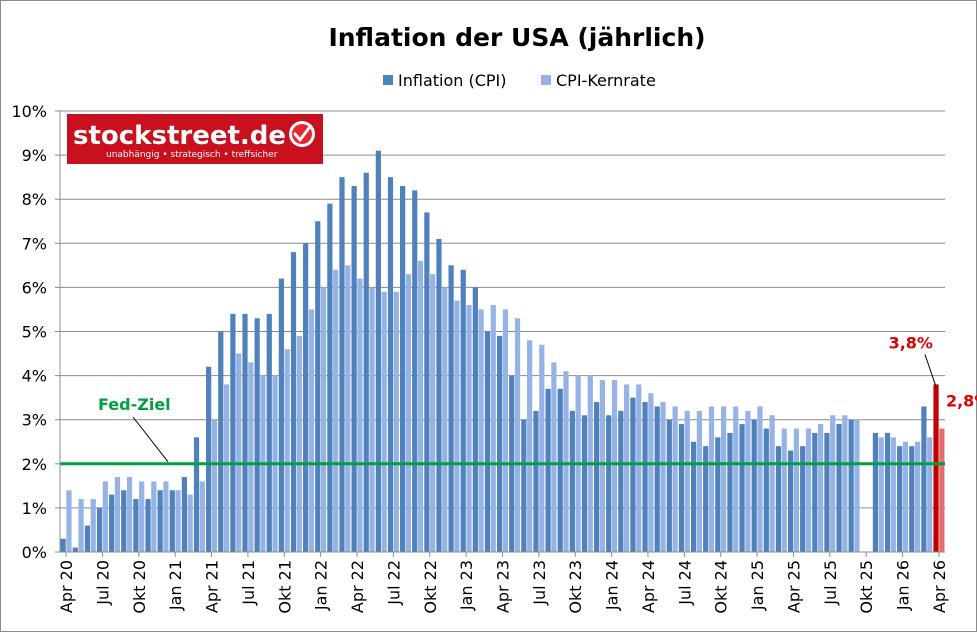 The width and height of the screenshot is (977, 632). Describe the element at coordinates (575, 587) in the screenshot. I see `x-tick-label: Okt 23` at that location.